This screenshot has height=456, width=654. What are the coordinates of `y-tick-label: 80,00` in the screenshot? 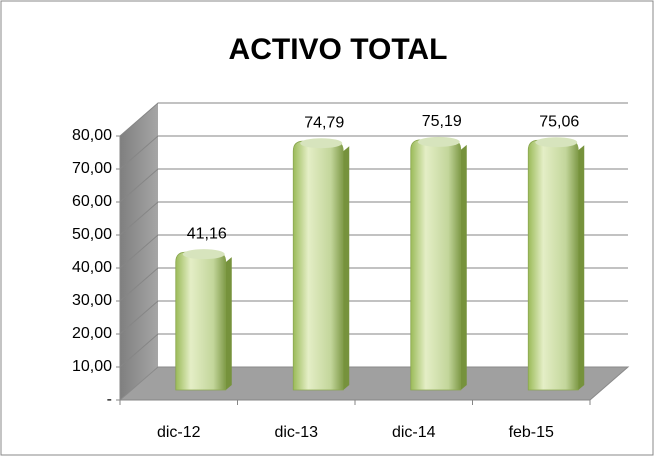 It's located at (92, 135).